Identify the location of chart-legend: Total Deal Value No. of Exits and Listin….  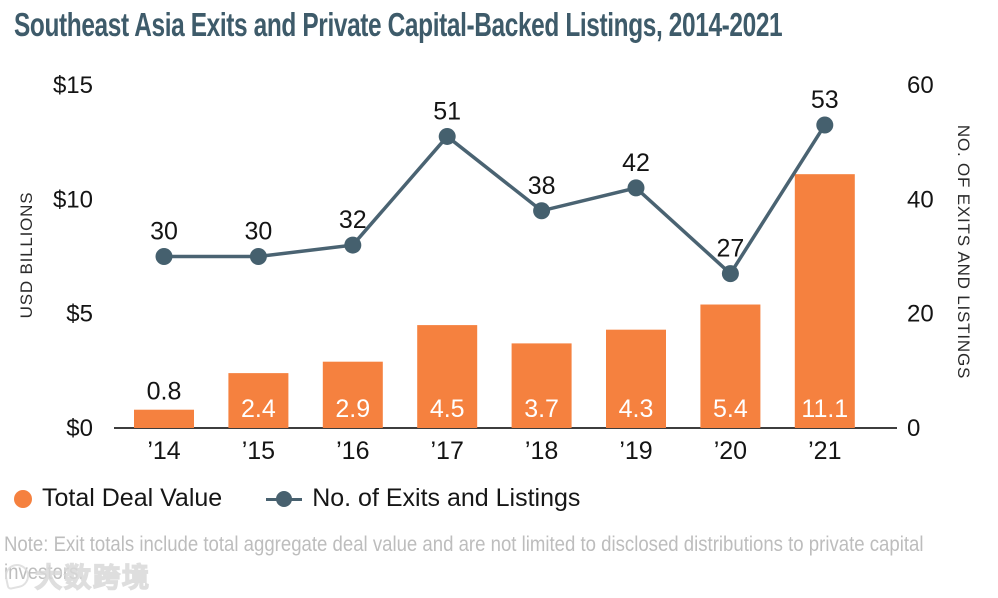
(297, 498).